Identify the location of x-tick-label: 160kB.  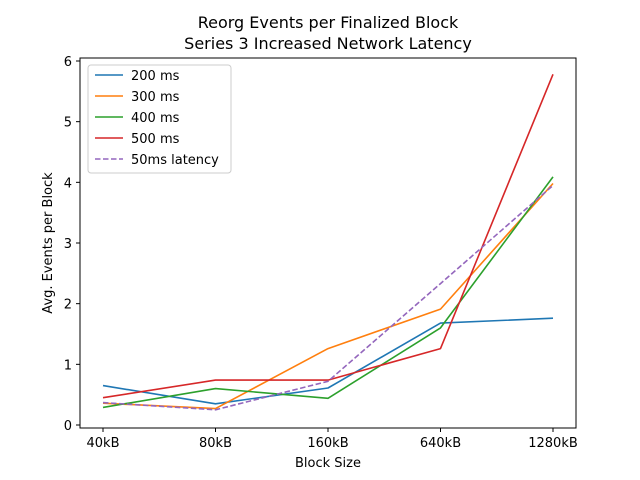
(327, 443).